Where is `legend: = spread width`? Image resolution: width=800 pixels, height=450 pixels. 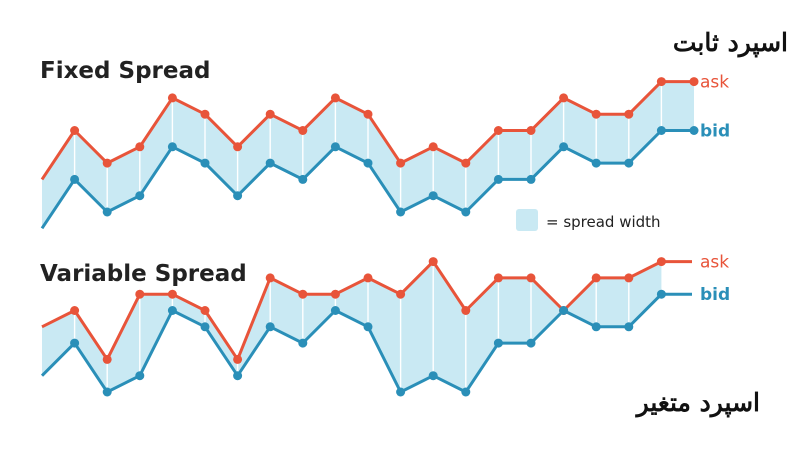 legend: = spread width is located at coordinates (588, 220).